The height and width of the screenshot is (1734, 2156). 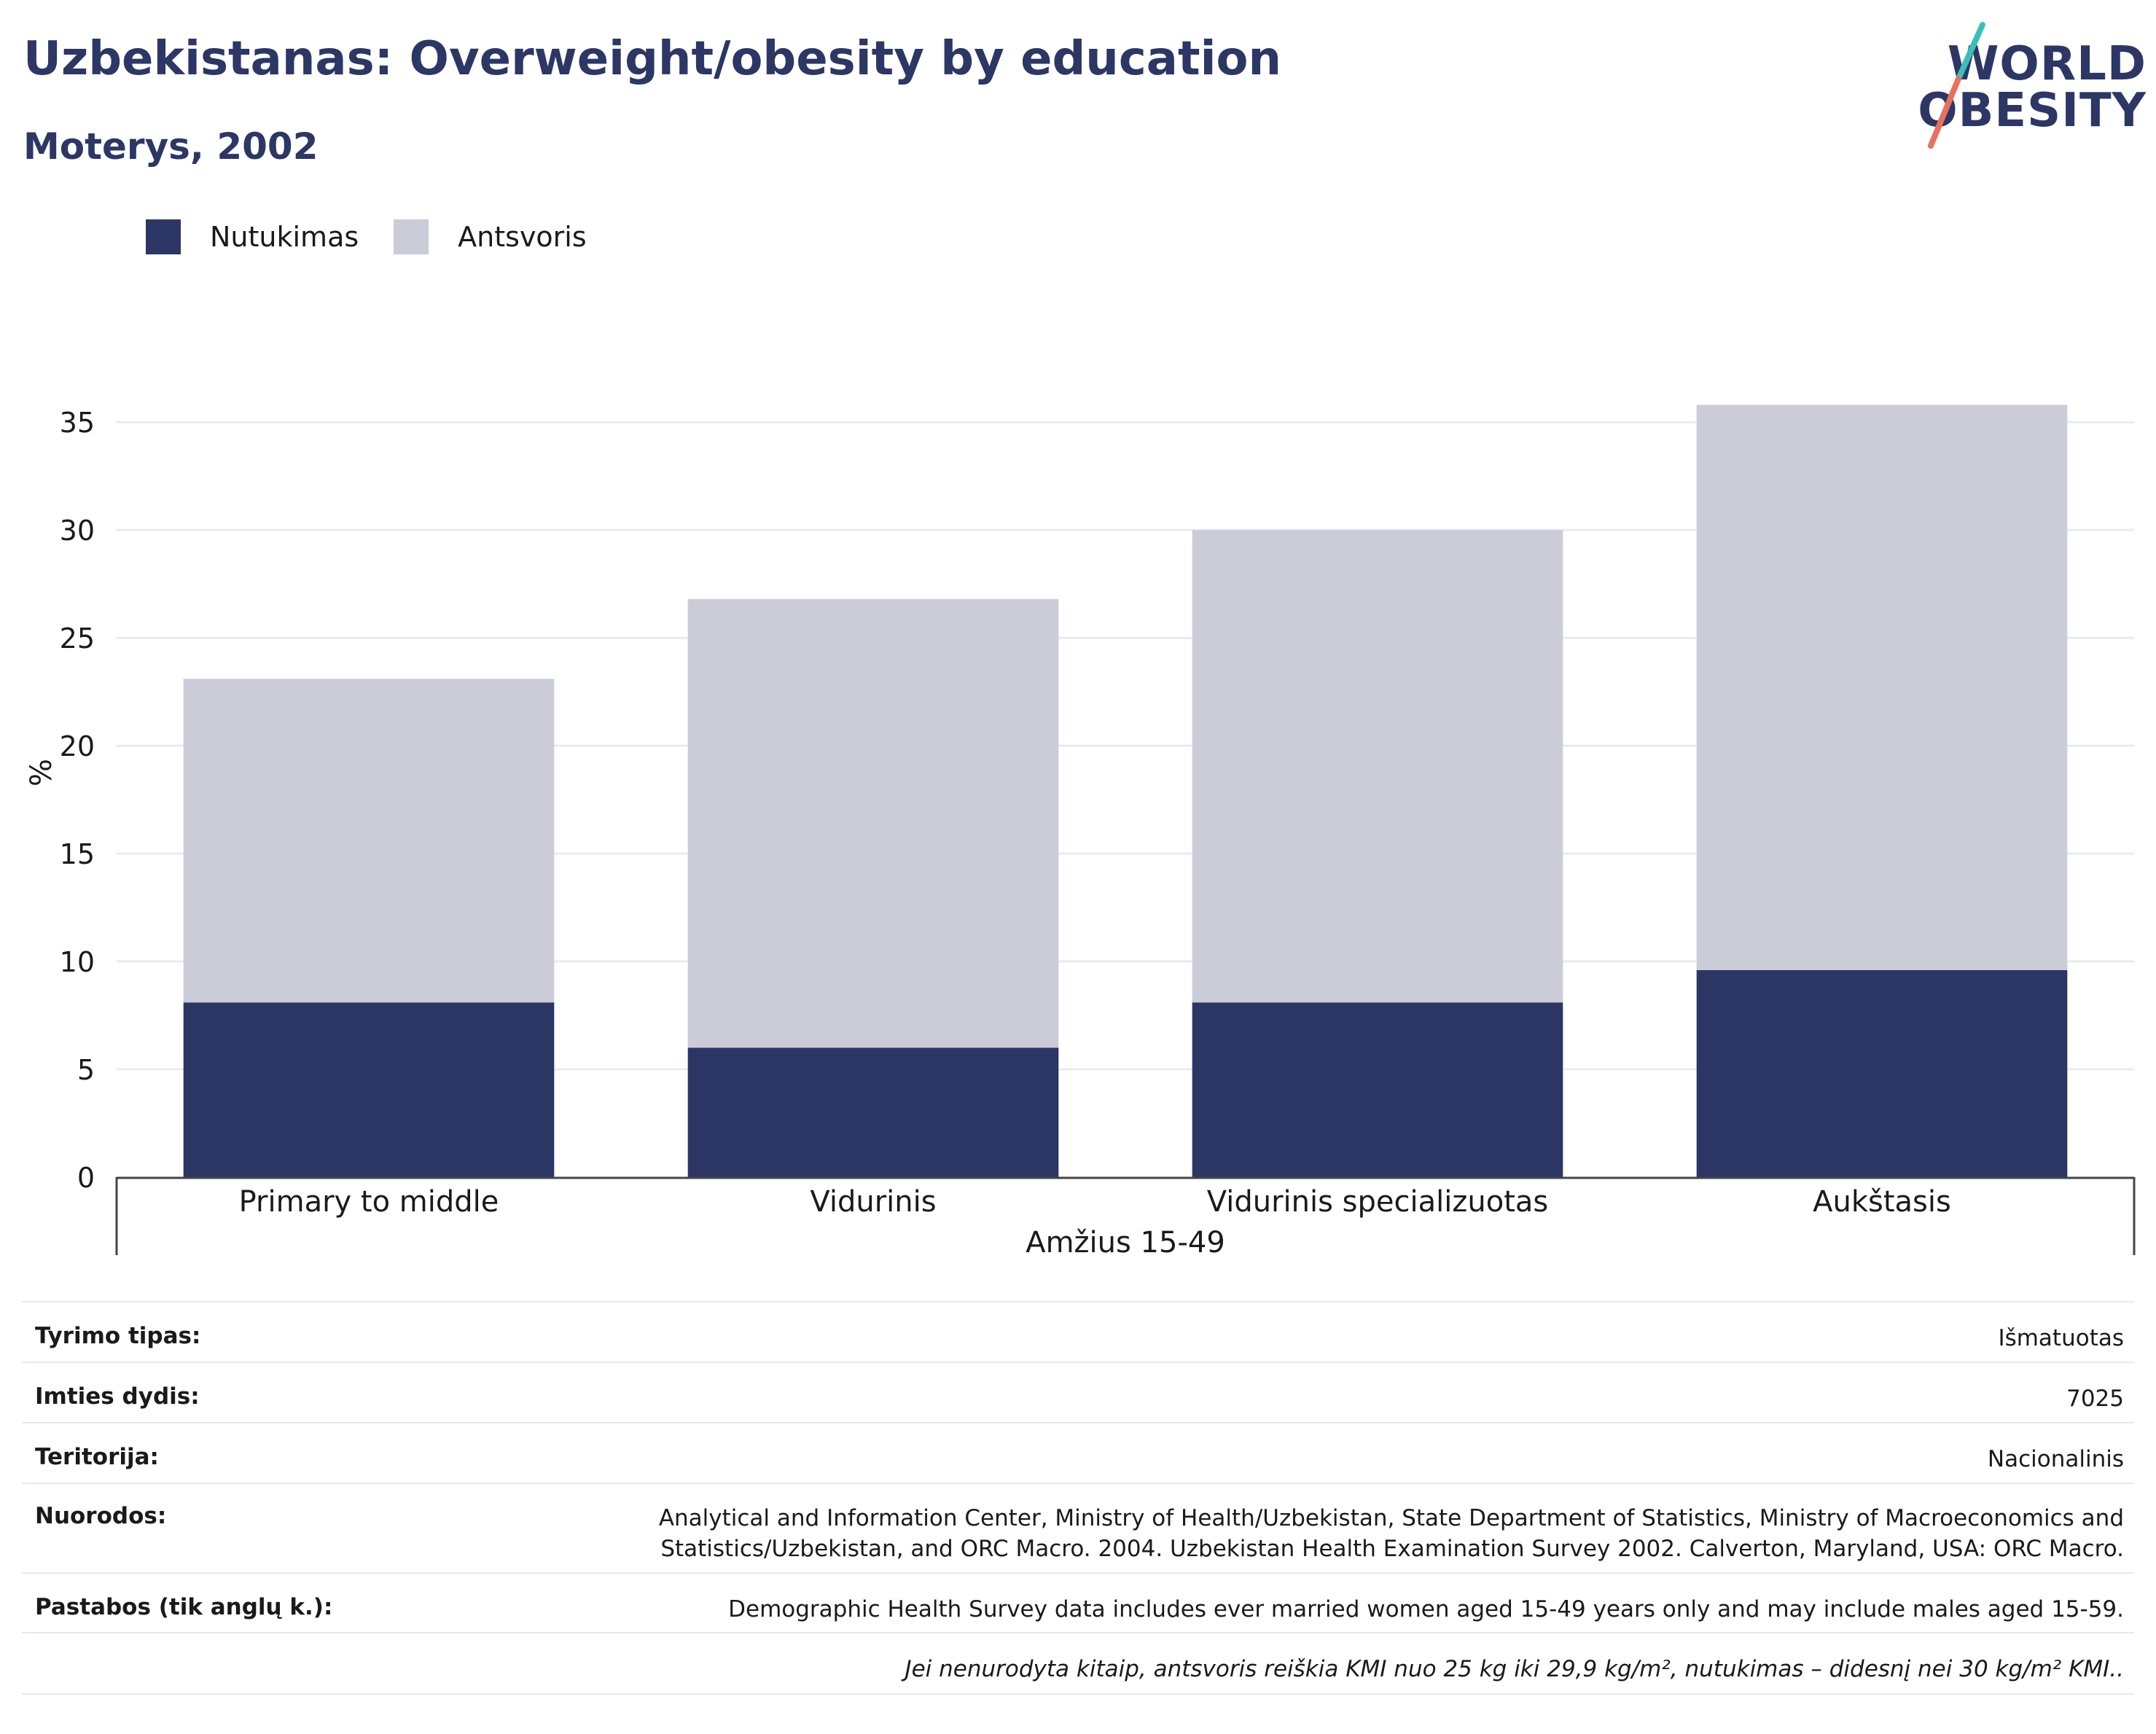 What do you see at coordinates (2055, 1459) in the screenshot?
I see `info-value: Nacionalinis` at bounding box center [2055, 1459].